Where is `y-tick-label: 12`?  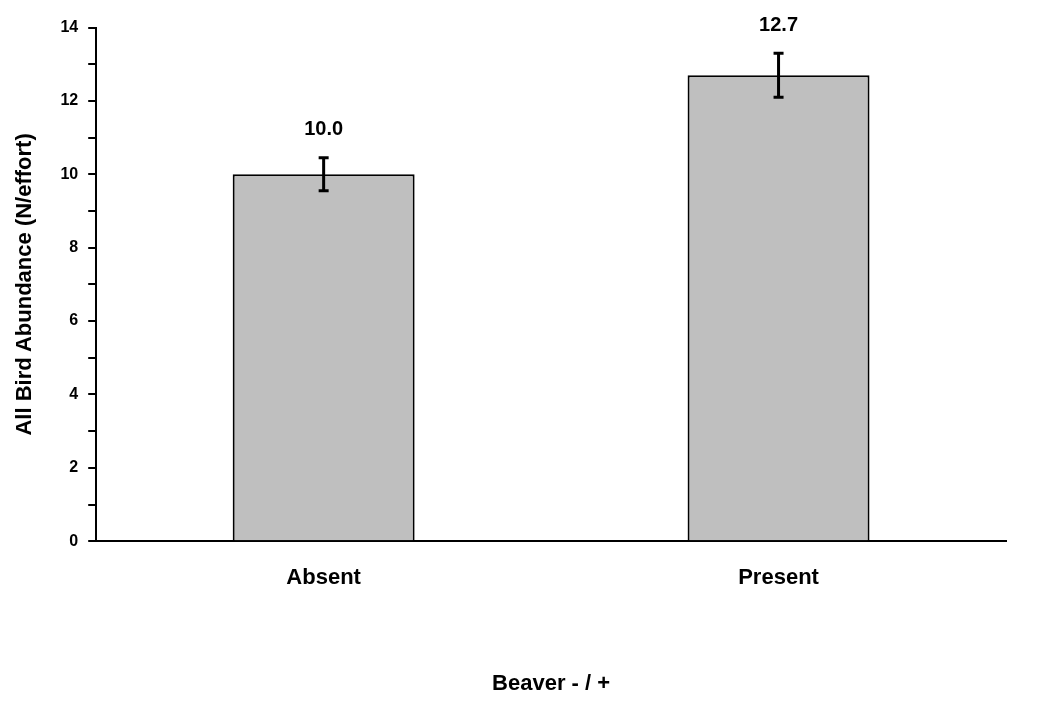 y-tick-label: 12 is located at coordinates (69, 100).